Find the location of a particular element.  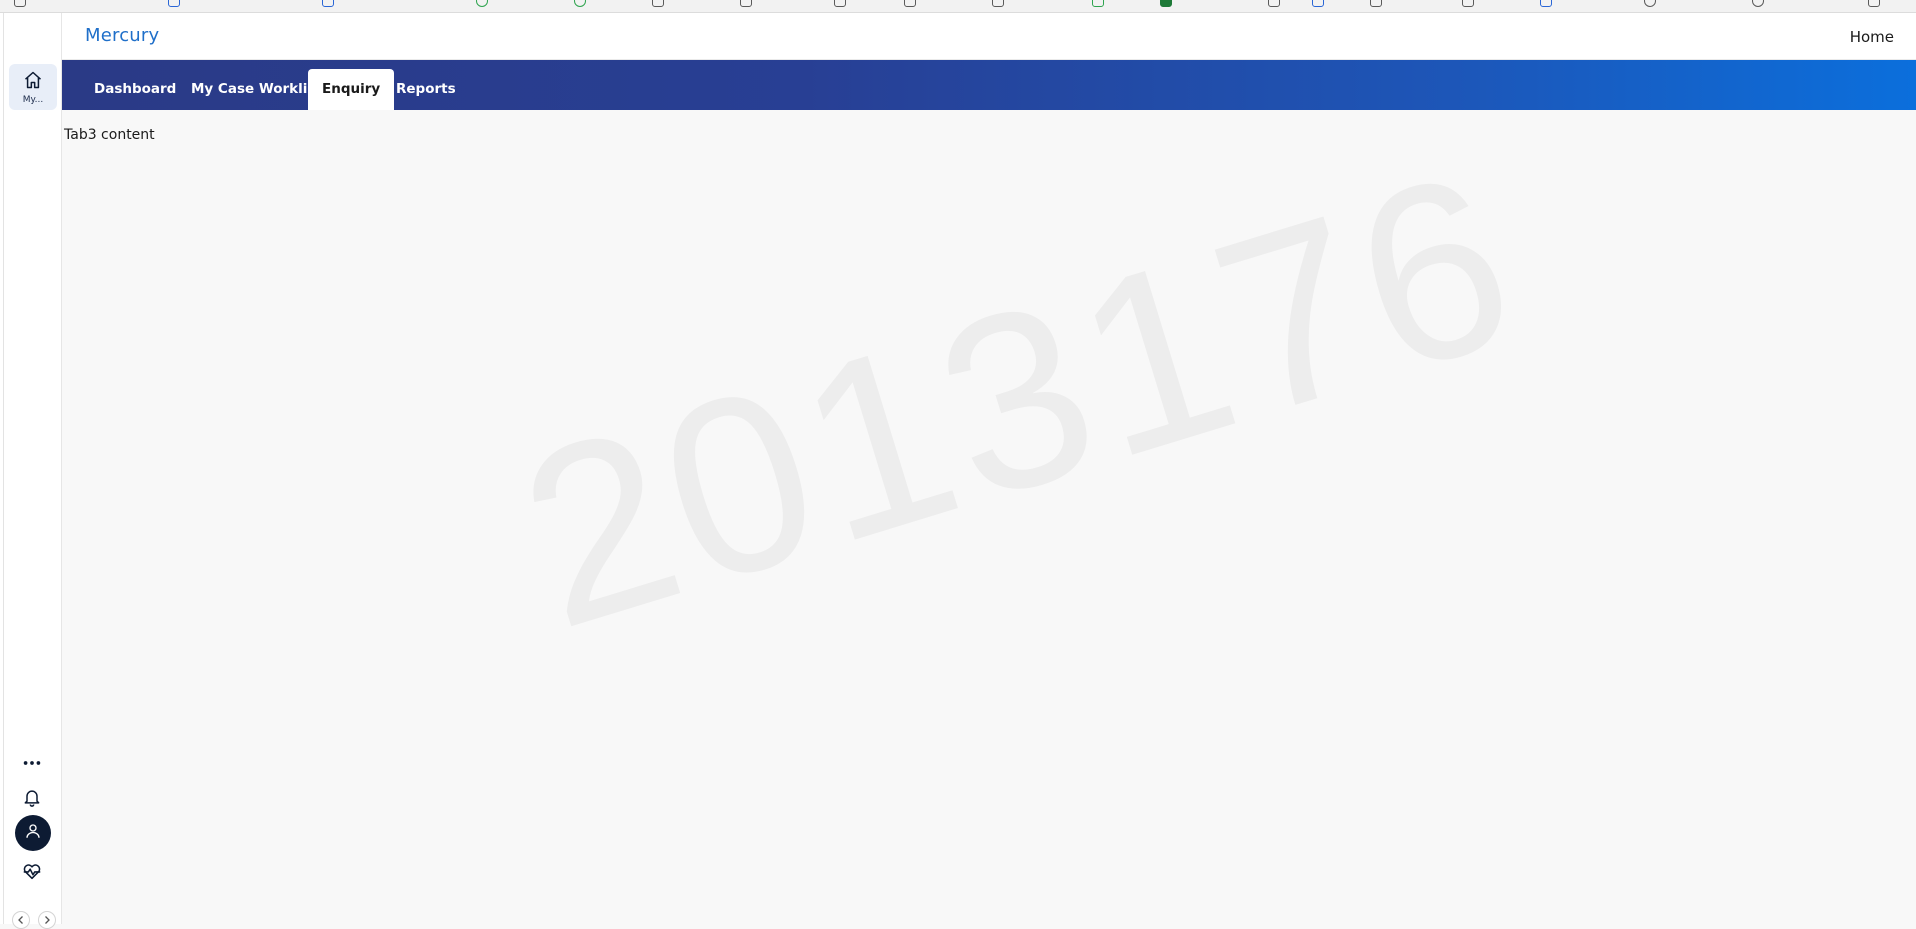

rail-edge is located at coordinates (2, 468).